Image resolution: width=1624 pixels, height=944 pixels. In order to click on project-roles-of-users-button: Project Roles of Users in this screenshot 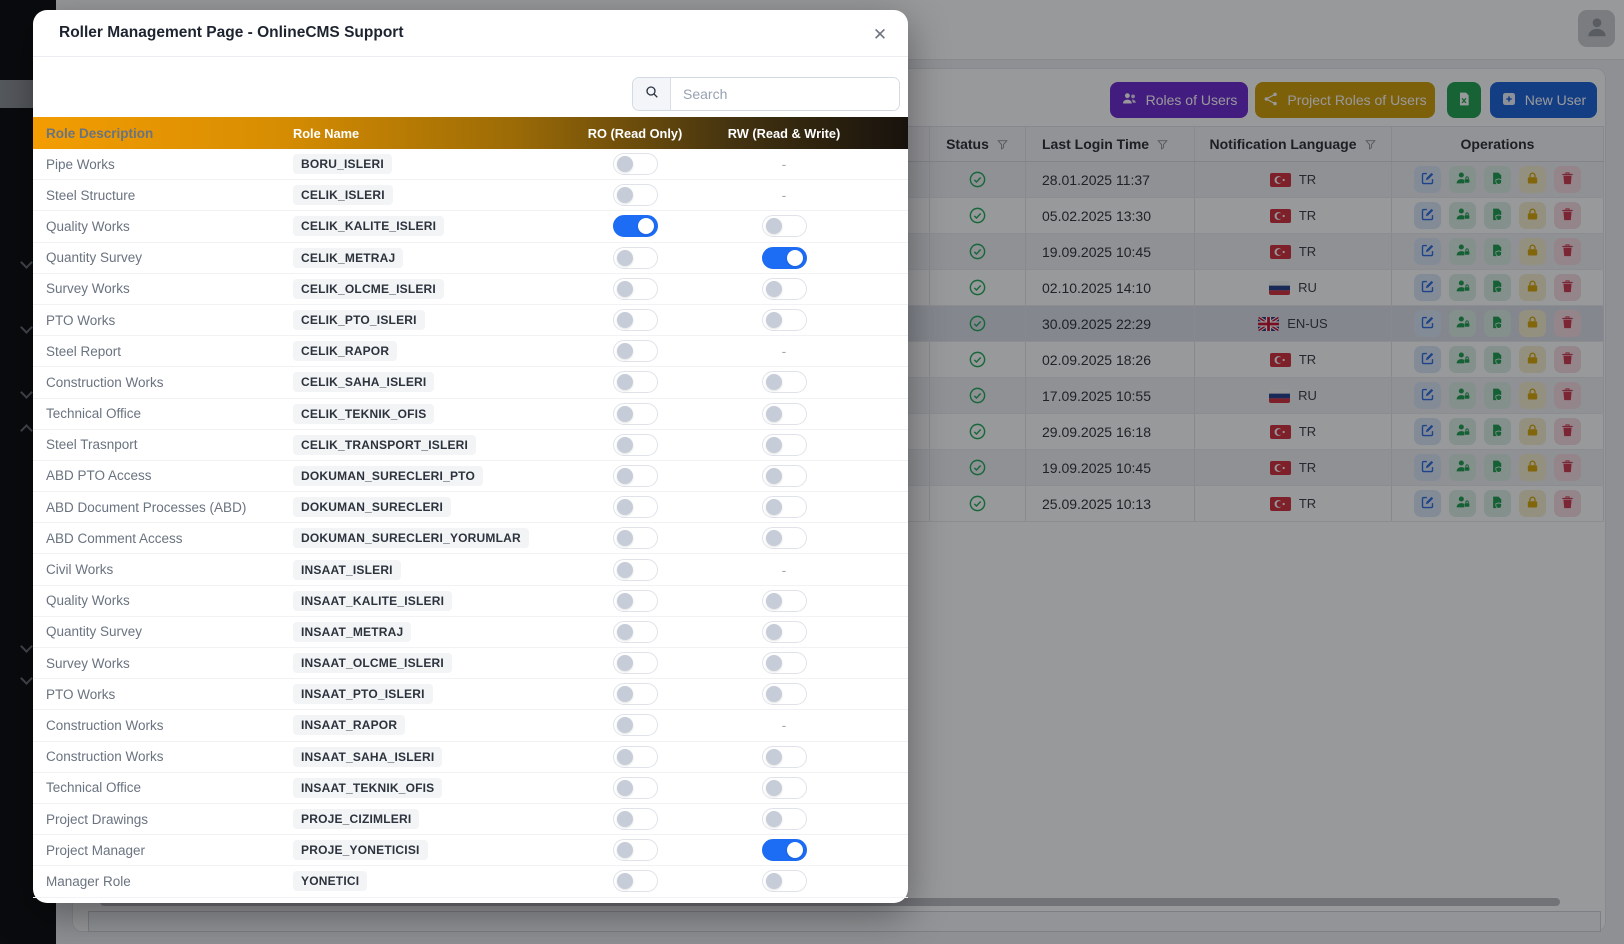, I will do `click(1345, 100)`.